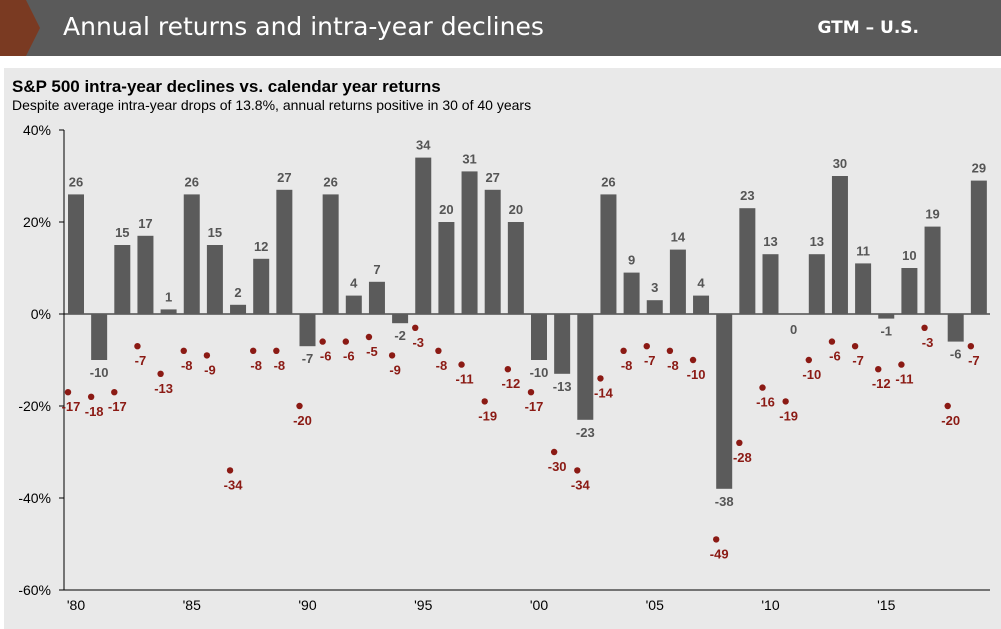  I want to click on return-label: 3, so click(654, 287).